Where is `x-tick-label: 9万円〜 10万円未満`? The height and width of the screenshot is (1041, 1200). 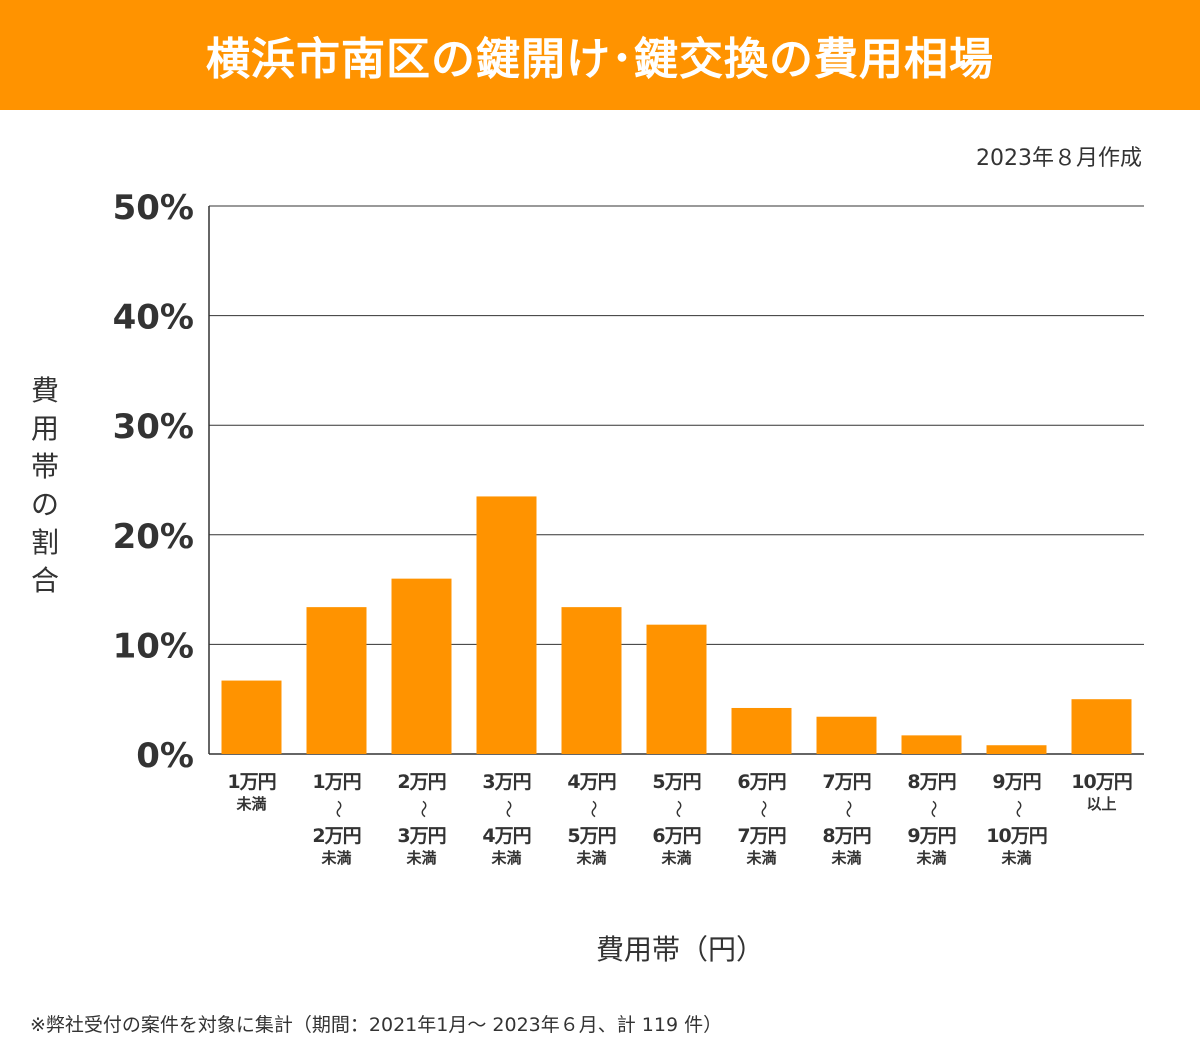 x-tick-label: 9万円〜 10万円未満 is located at coordinates (1017, 817).